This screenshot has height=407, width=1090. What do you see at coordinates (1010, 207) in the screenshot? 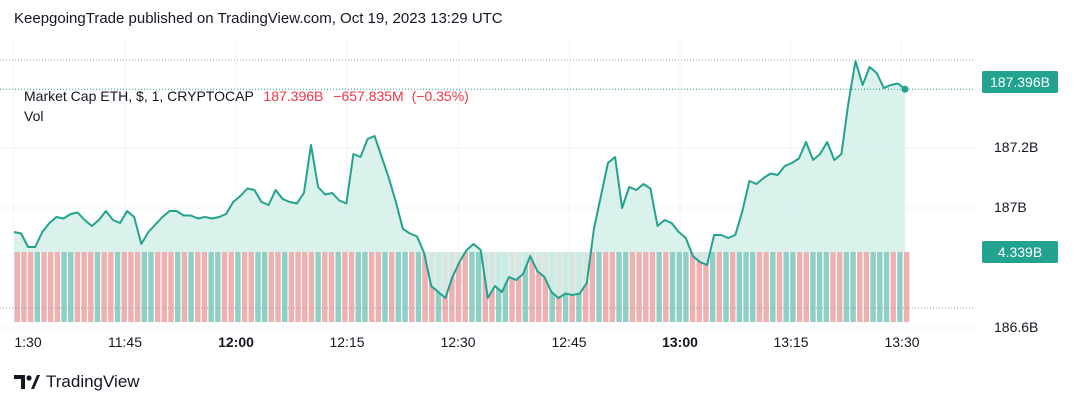
I see `y-tick-label: 187B` at bounding box center [1010, 207].